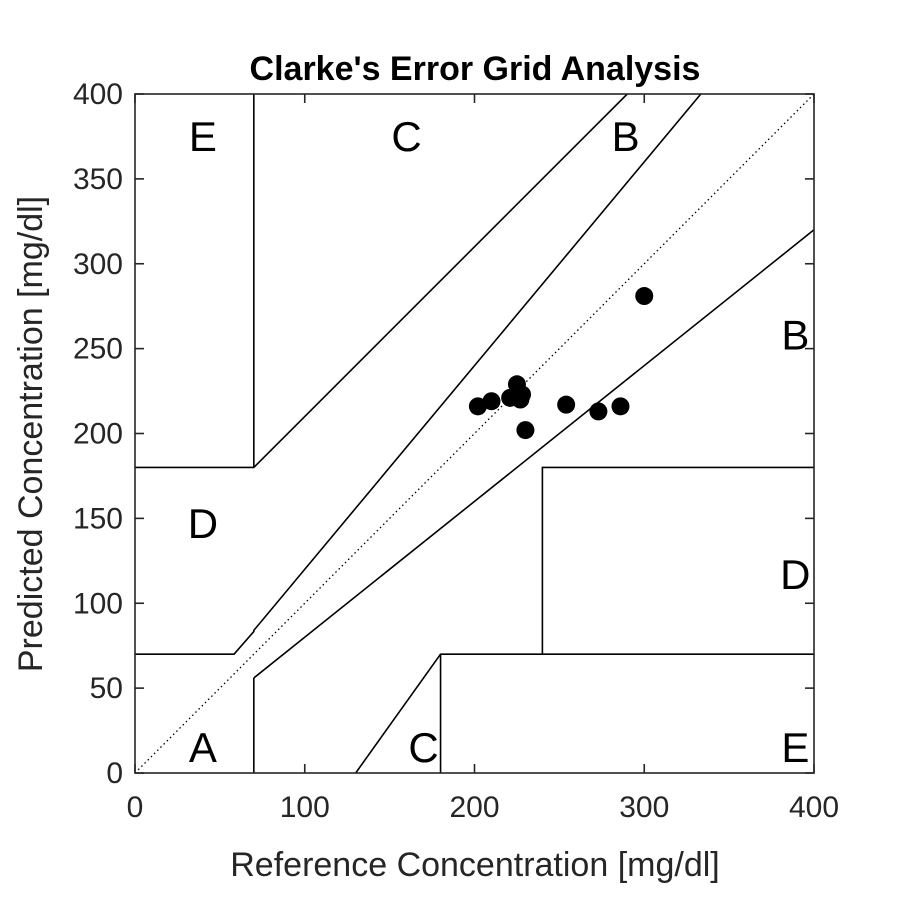 The width and height of the screenshot is (900, 900). Describe the element at coordinates (203, 747) in the screenshot. I see `zone-label-a-6: A` at that location.